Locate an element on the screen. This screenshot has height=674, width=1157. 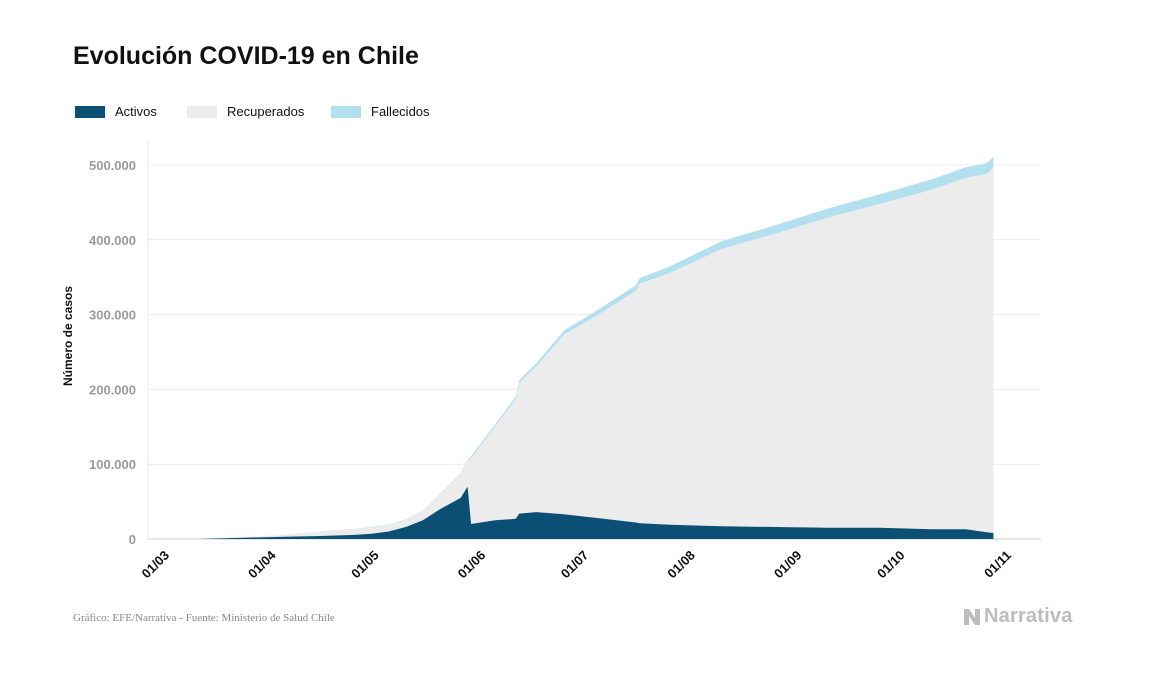
y-tick-label: 400.000 is located at coordinates (112, 240).